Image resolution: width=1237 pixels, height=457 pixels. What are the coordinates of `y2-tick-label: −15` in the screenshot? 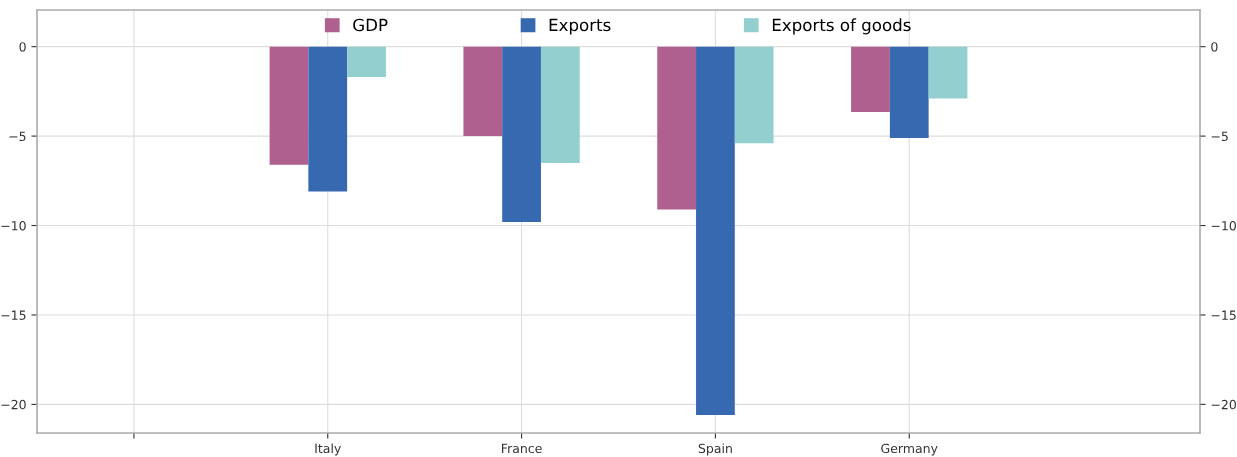 It's located at (1223, 315).